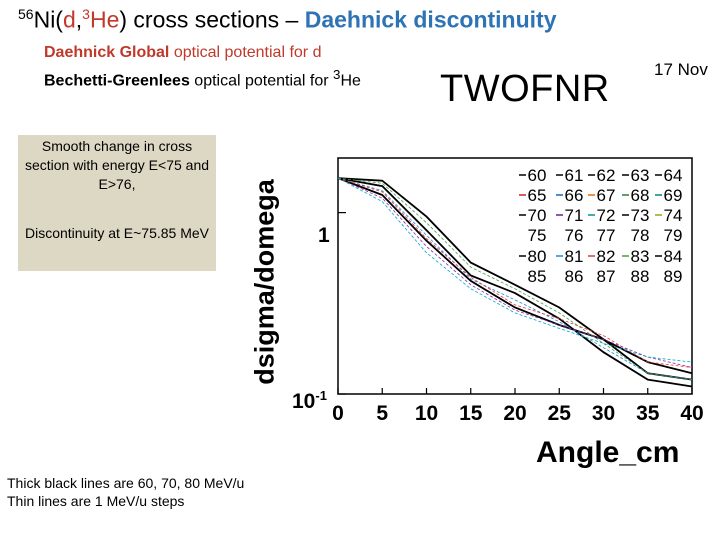 This screenshot has height=540, width=720. Describe the element at coordinates (574, 215) in the screenshot. I see `legend-label-71: 71` at that location.